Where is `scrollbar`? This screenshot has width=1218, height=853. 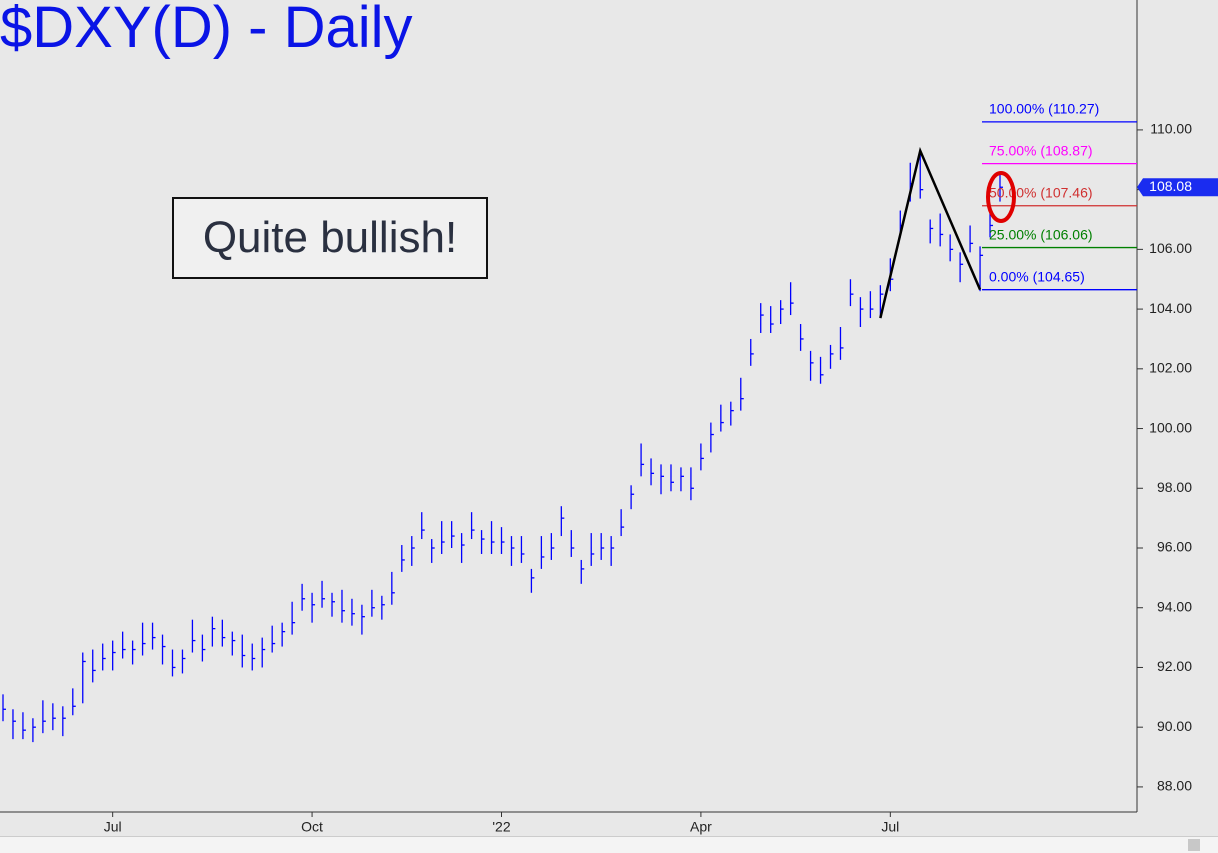 scrollbar is located at coordinates (609, 844).